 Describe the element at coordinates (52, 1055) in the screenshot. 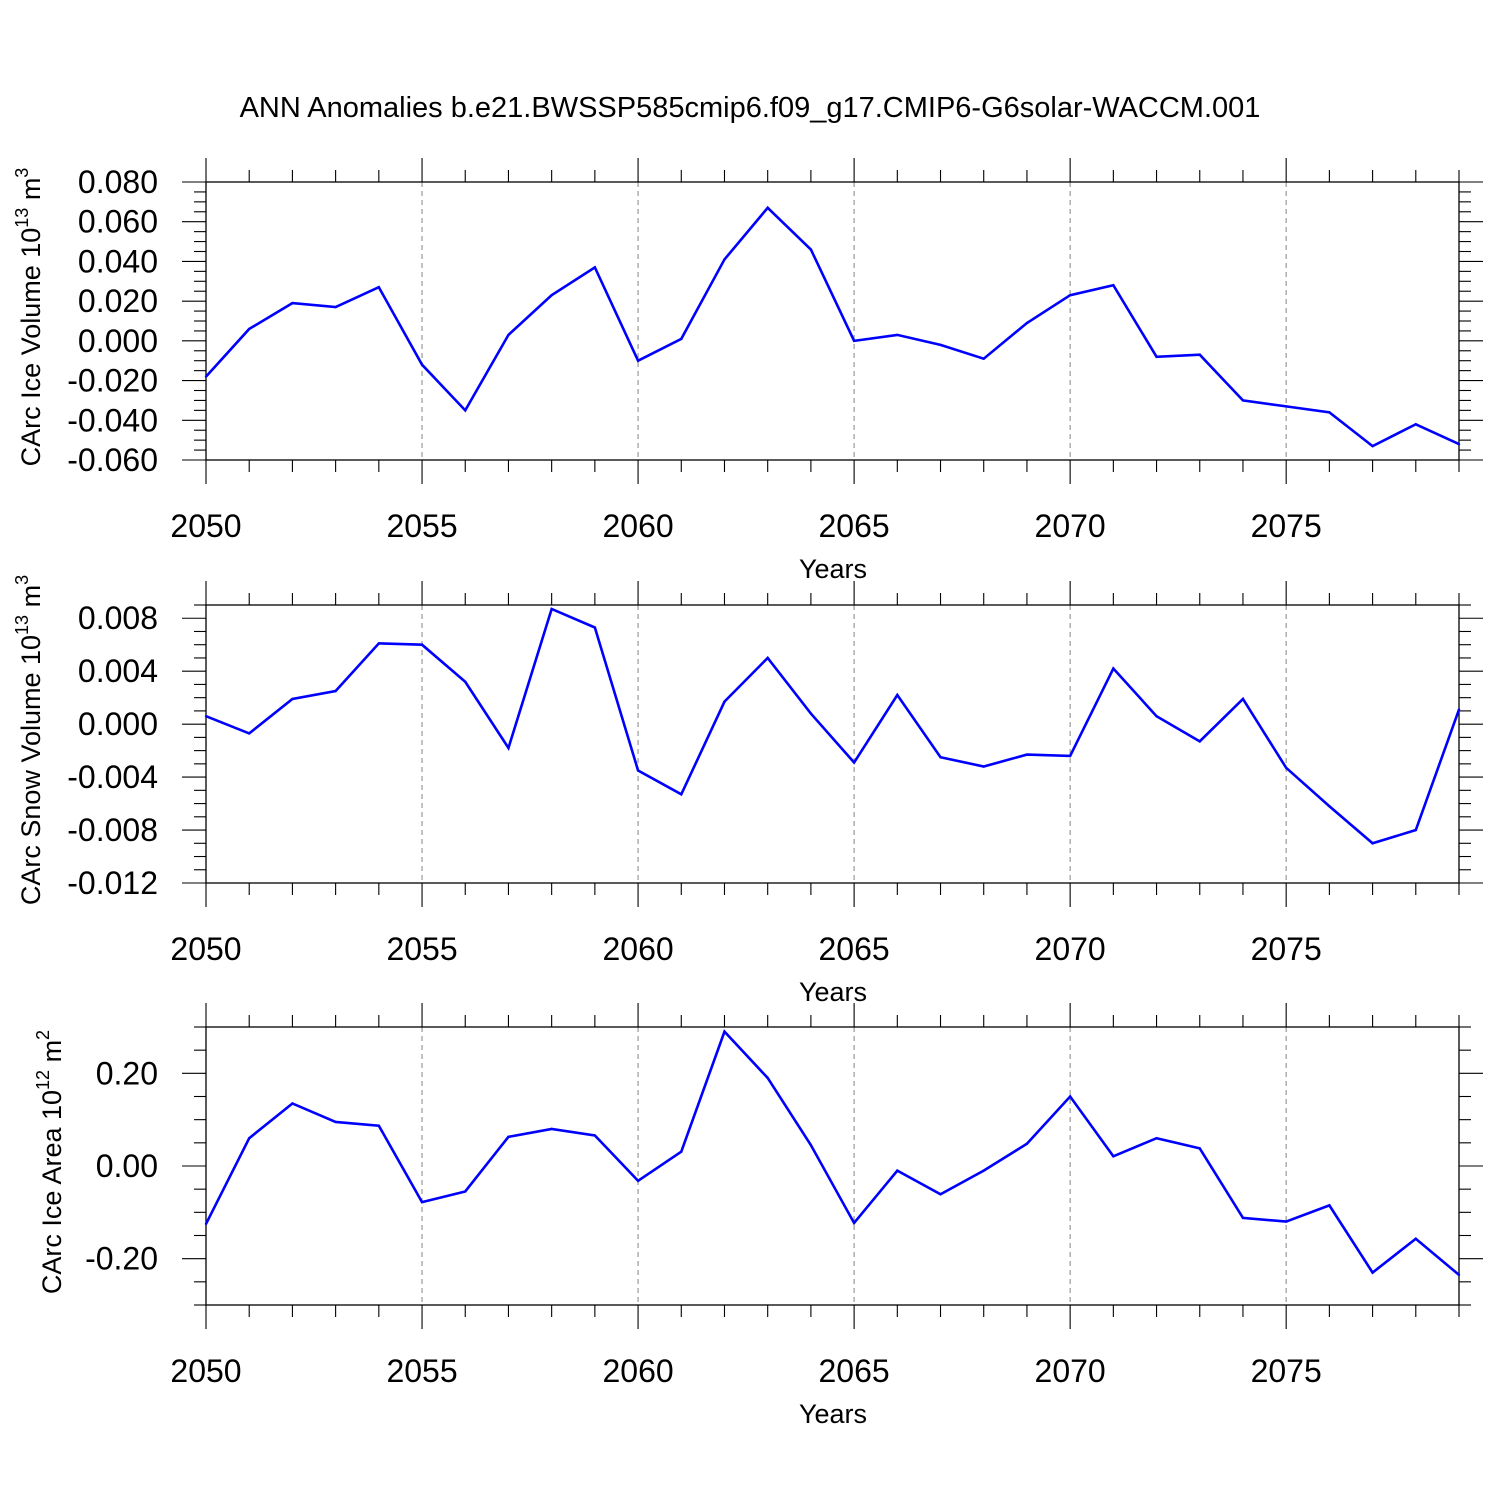

I see `y-axis-label-text: m` at that location.